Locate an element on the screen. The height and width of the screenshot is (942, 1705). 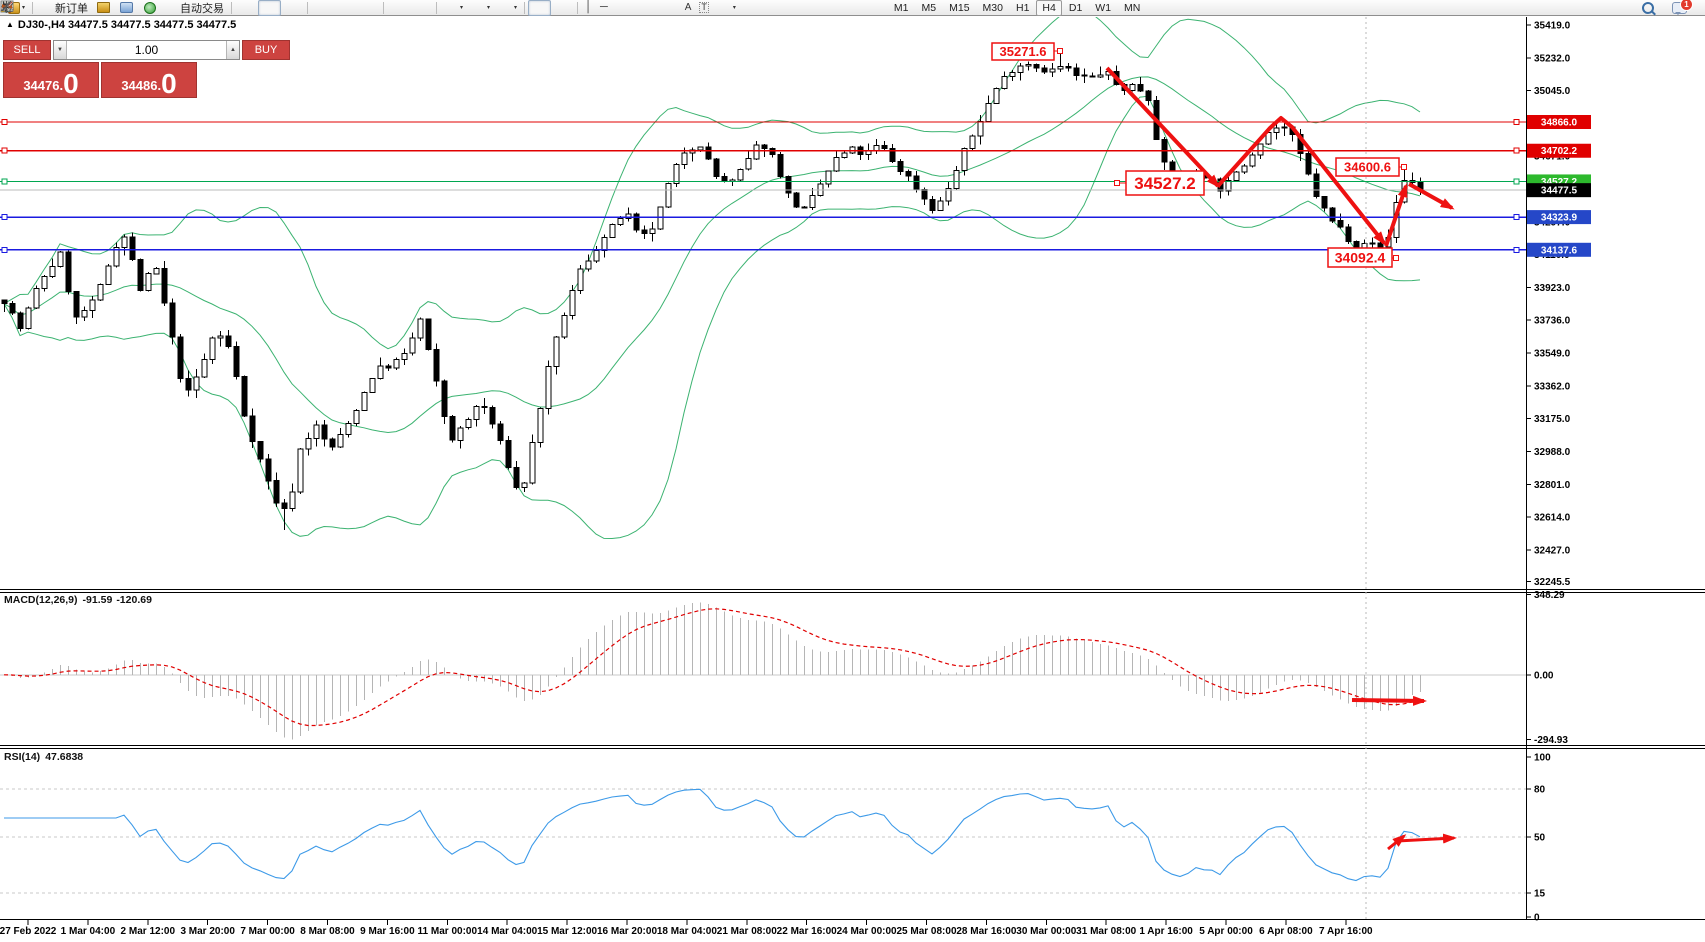
buy-price-panel: 34486. 0 is located at coordinates (149, 80).